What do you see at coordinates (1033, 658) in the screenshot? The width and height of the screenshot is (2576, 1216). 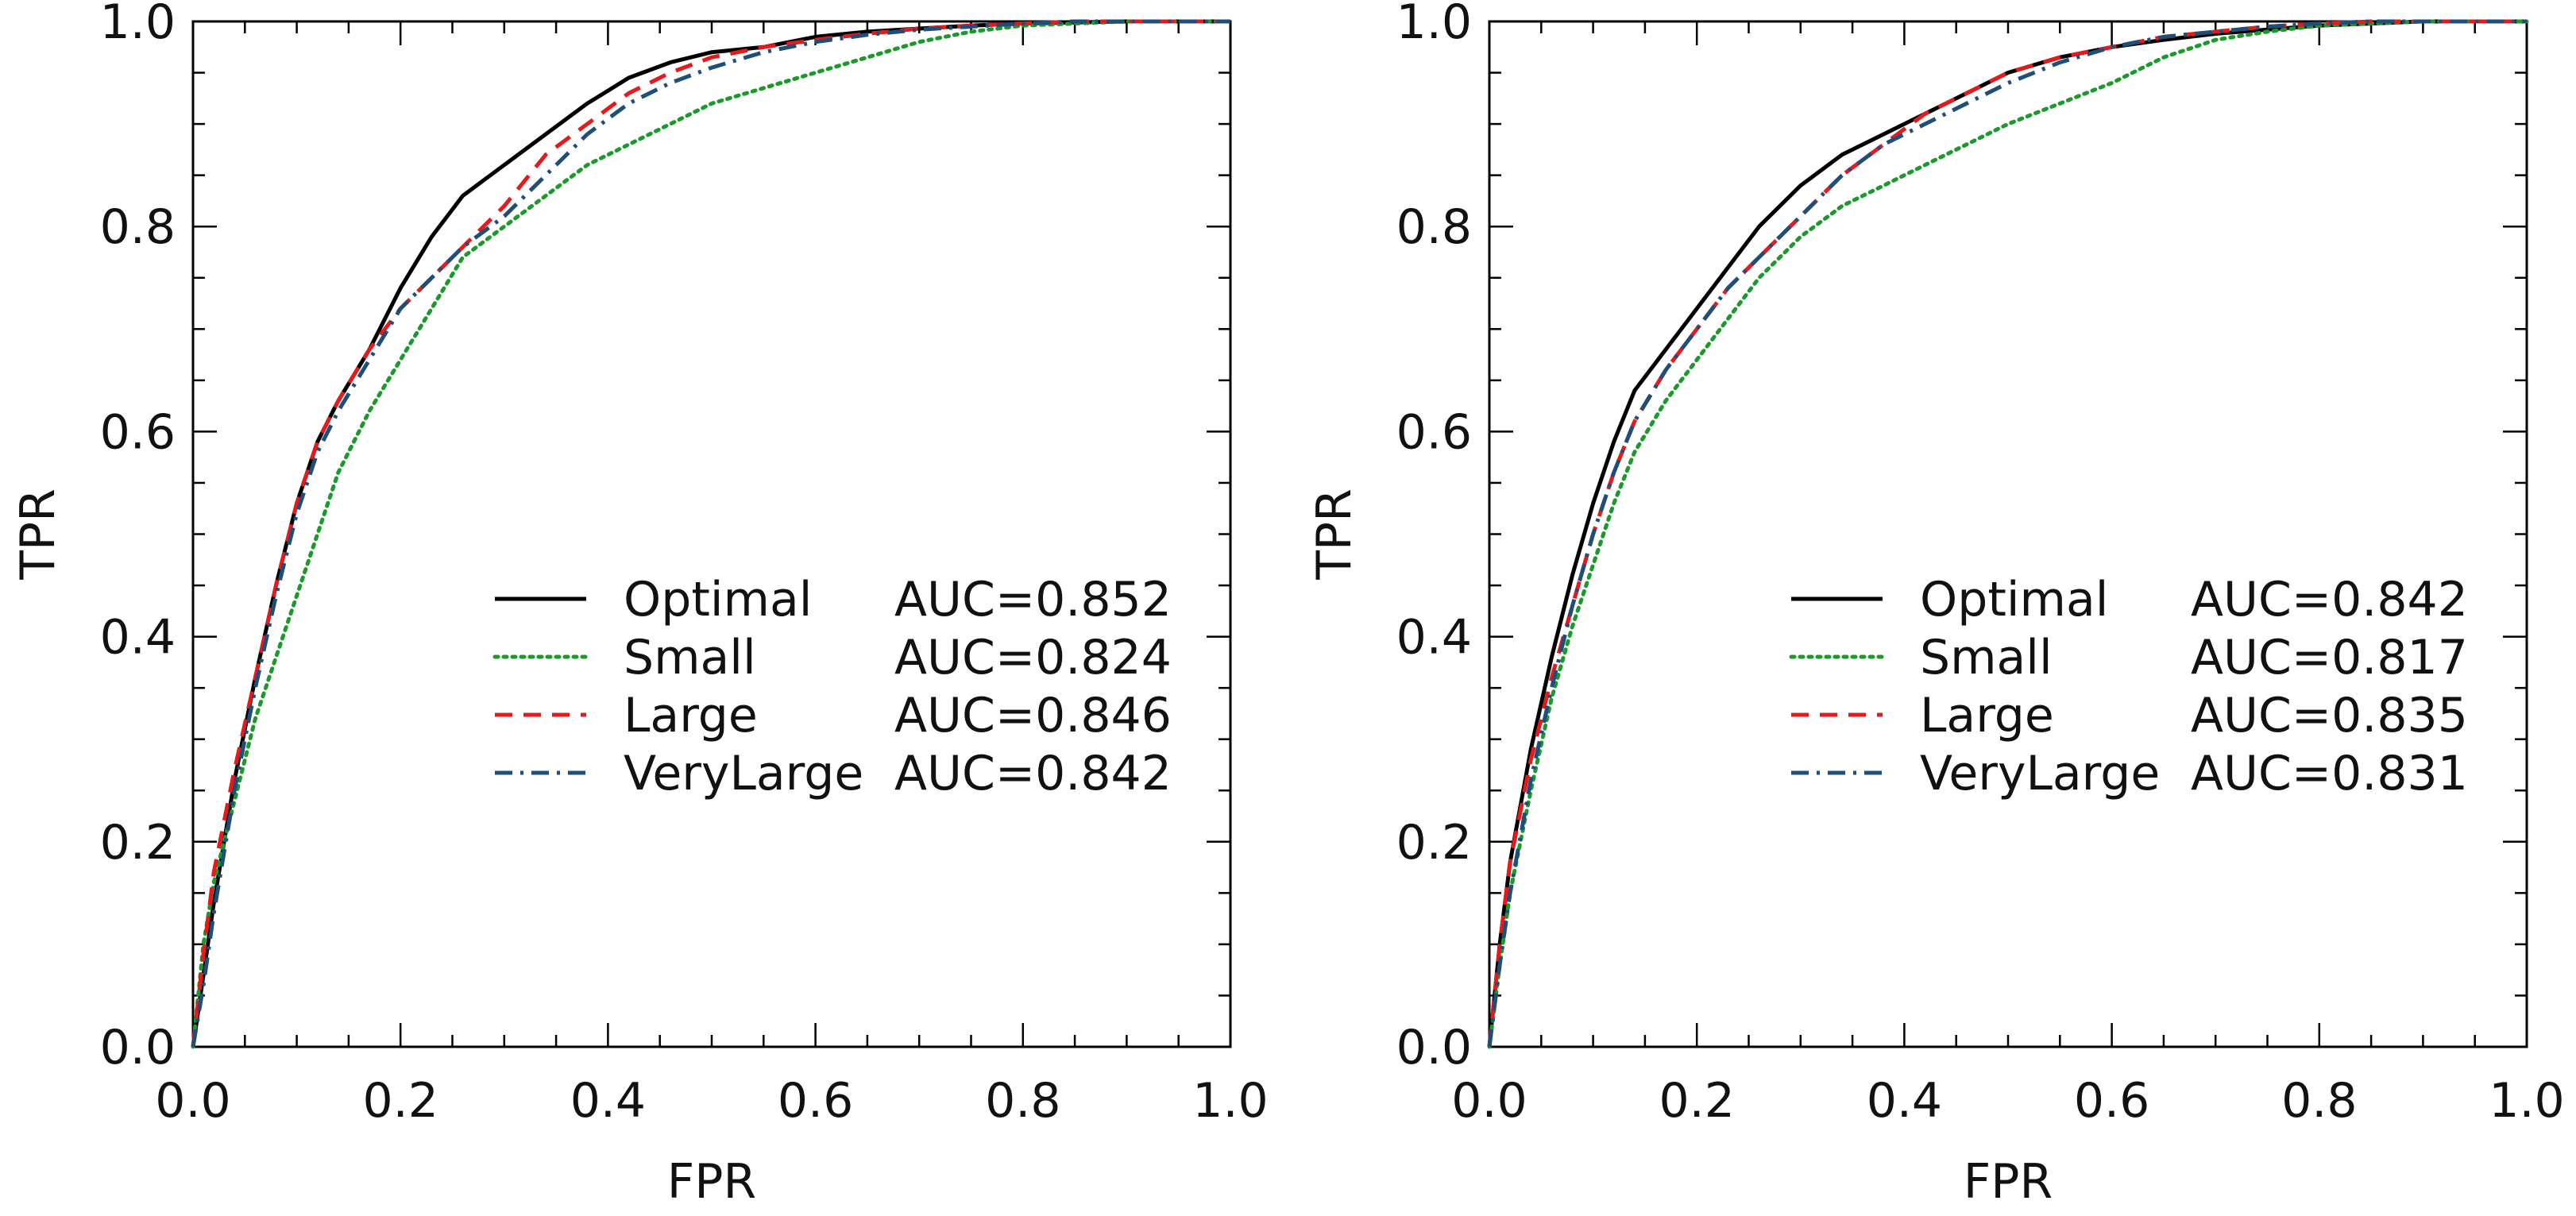 I see `legend-auc-value: AUC=0.824` at bounding box center [1033, 658].